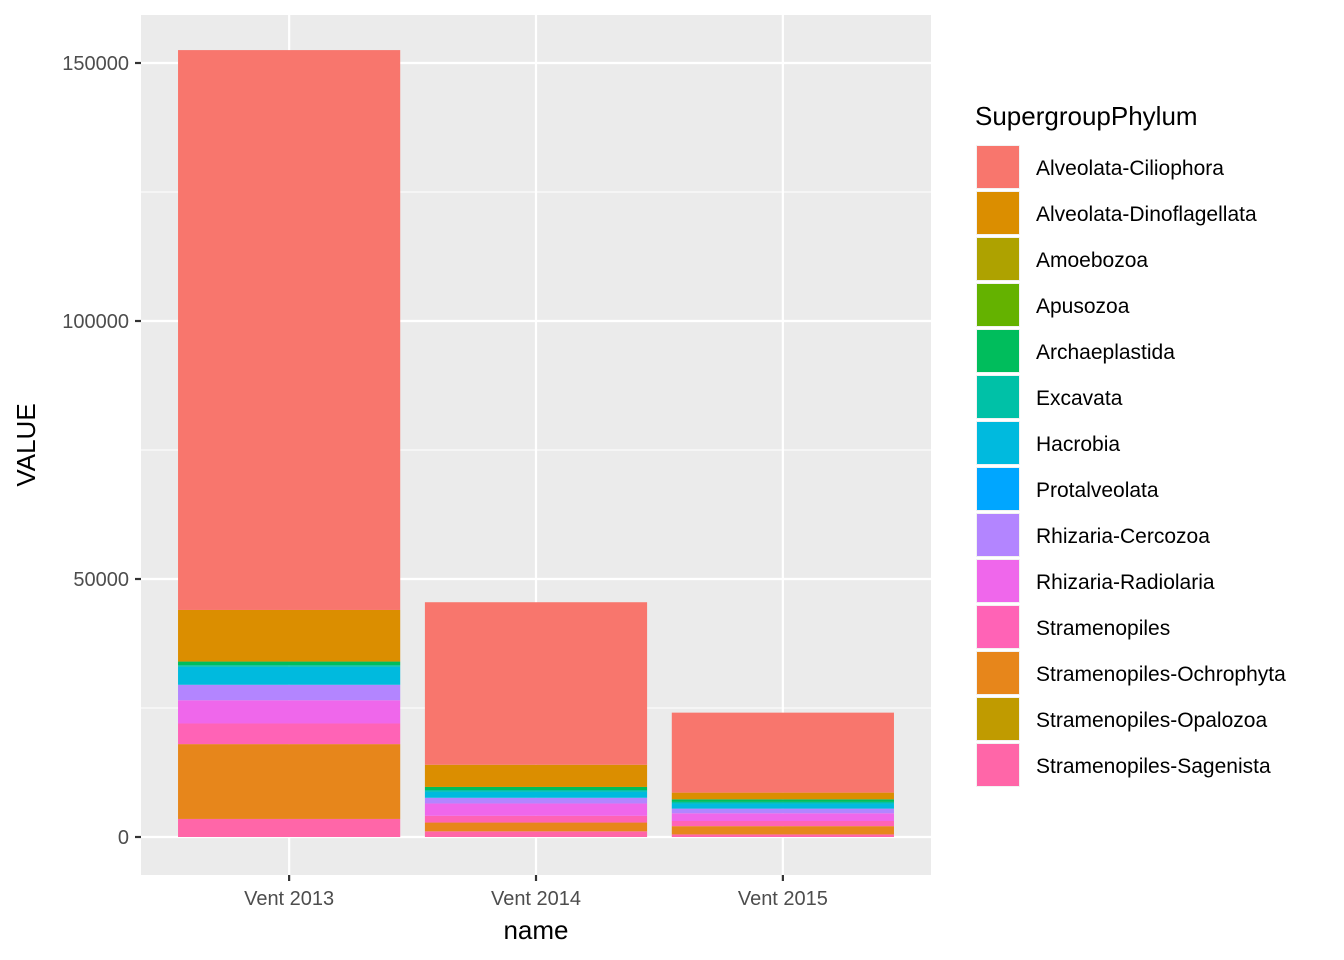 The width and height of the screenshot is (1344, 960). Describe the element at coordinates (1123, 536) in the screenshot. I see `legend-label: Rhizaria-Cercozoa` at that location.